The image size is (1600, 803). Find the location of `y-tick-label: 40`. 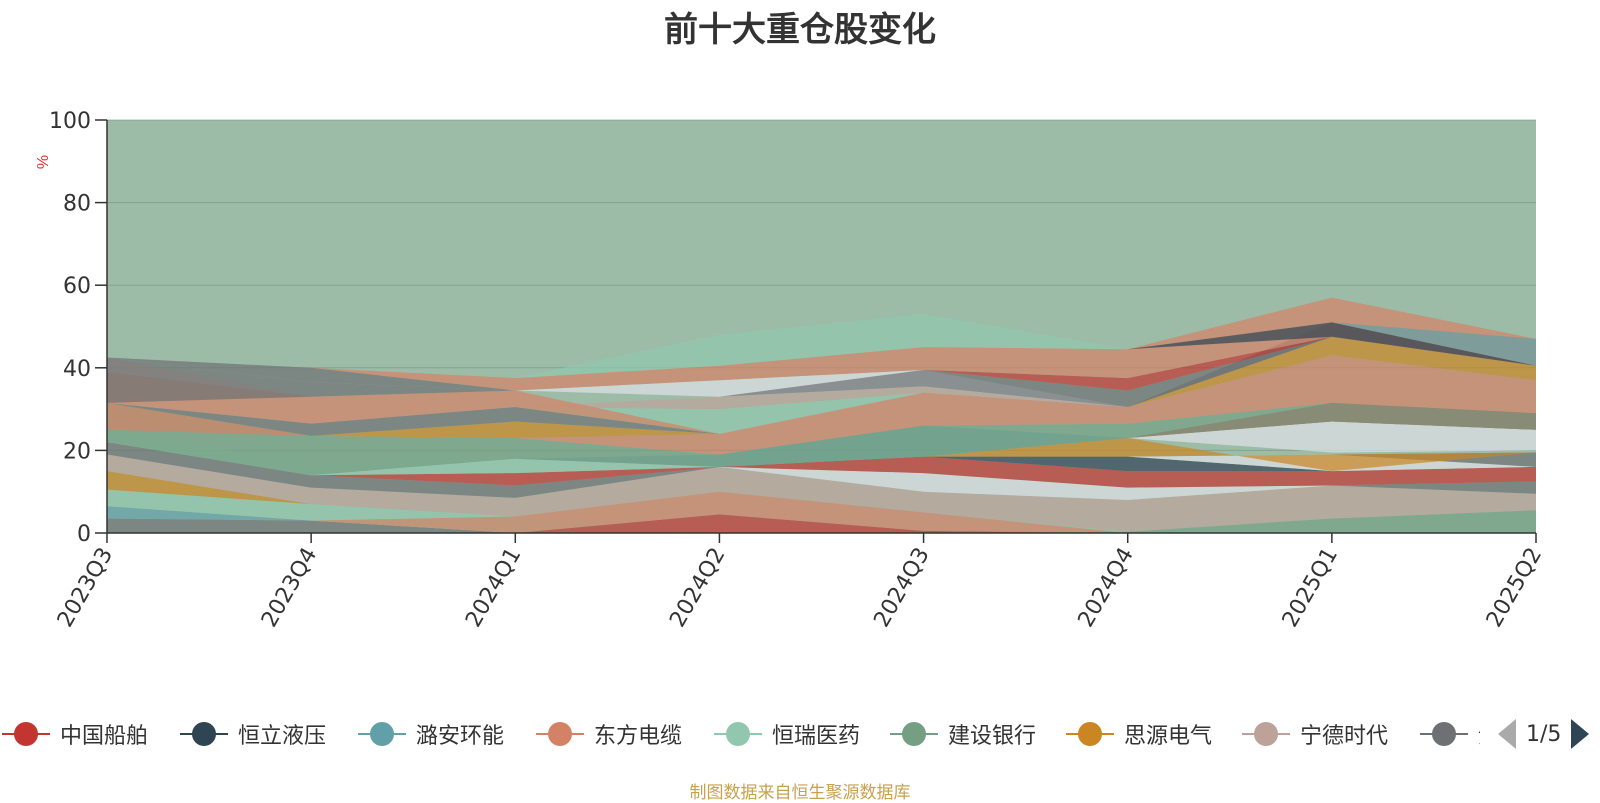

y-tick-label: 40 is located at coordinates (77, 369).